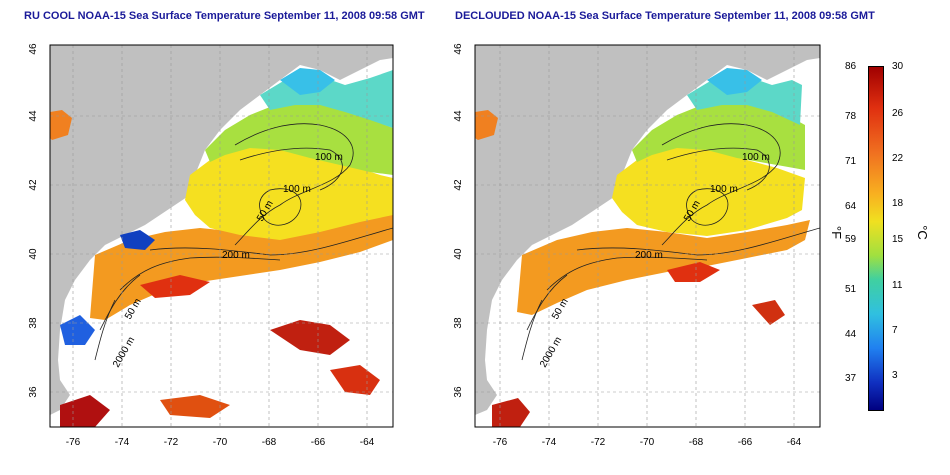 Image resolution: width=950 pixels, height=475 pixels. What do you see at coordinates (898, 66) in the screenshot?
I see `celsius-tick: 30` at bounding box center [898, 66].